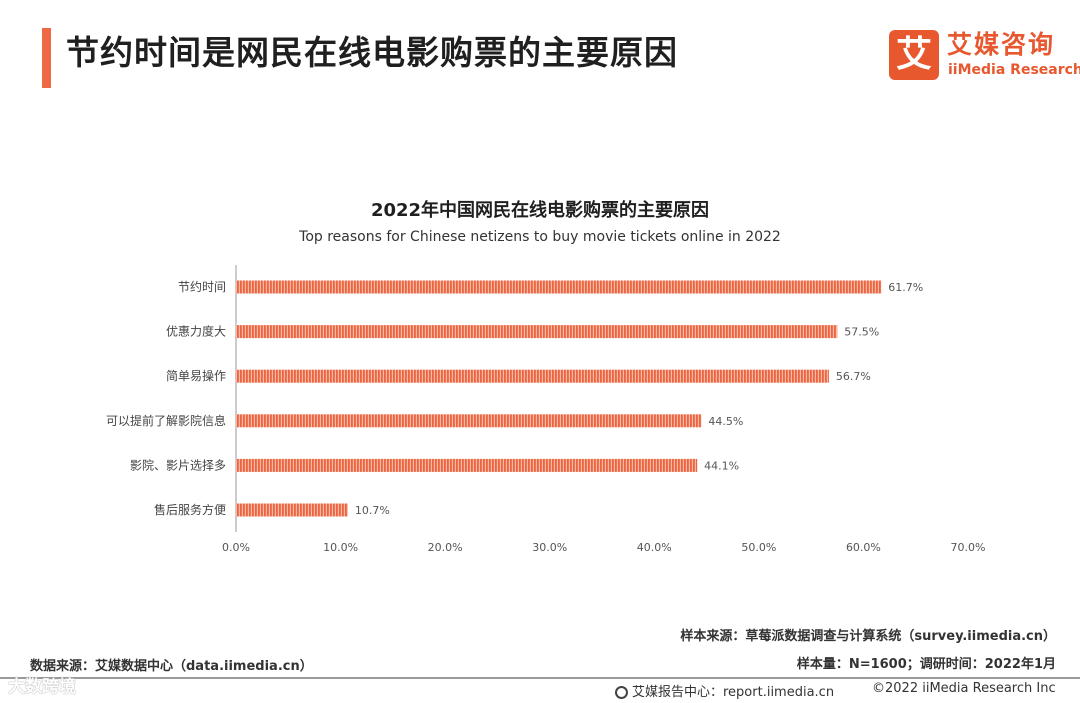 This screenshot has width=1080, height=703. Describe the element at coordinates (721, 465) in the screenshot. I see `value-label-5: 44.1%` at that location.